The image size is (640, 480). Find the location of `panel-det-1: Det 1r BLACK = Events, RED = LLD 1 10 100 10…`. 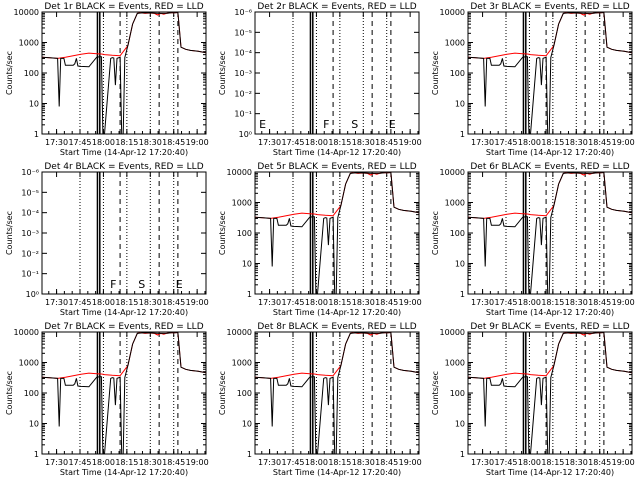

panel-det-1: Det 1r BLACK = Events, RED = LLD 1 10 100 10… is located at coordinates (107, 79).